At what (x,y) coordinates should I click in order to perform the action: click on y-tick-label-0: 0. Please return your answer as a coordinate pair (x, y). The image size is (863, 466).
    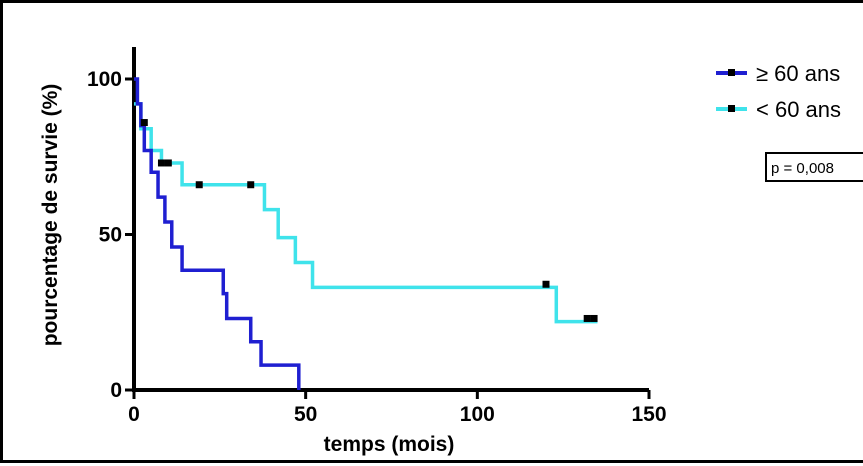
    Looking at the image, I should click on (116, 390).